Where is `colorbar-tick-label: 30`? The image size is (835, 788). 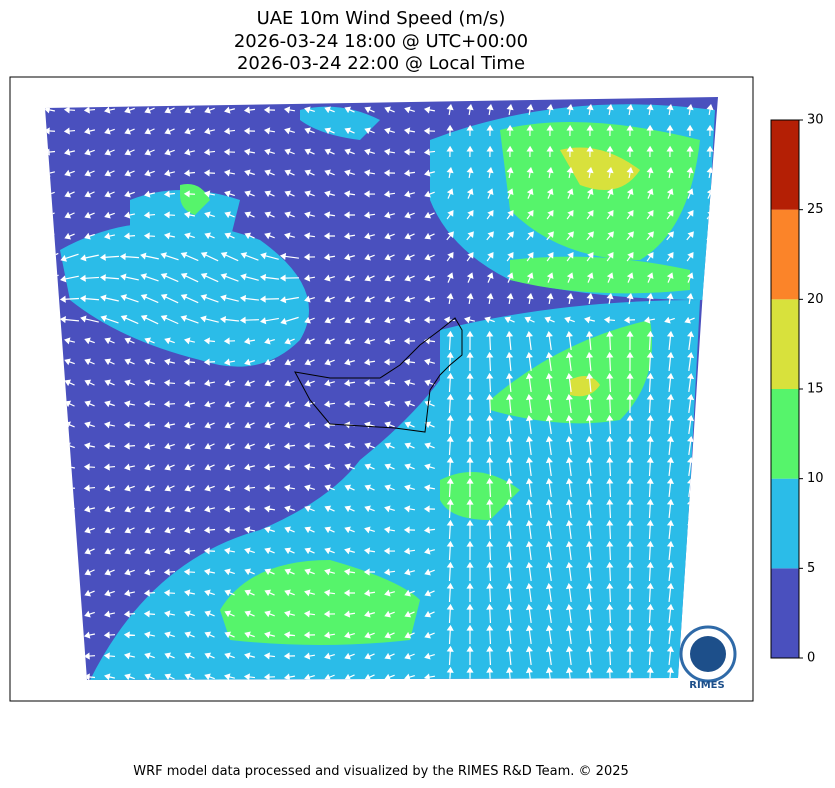 colorbar-tick-label: 30 is located at coordinates (815, 120).